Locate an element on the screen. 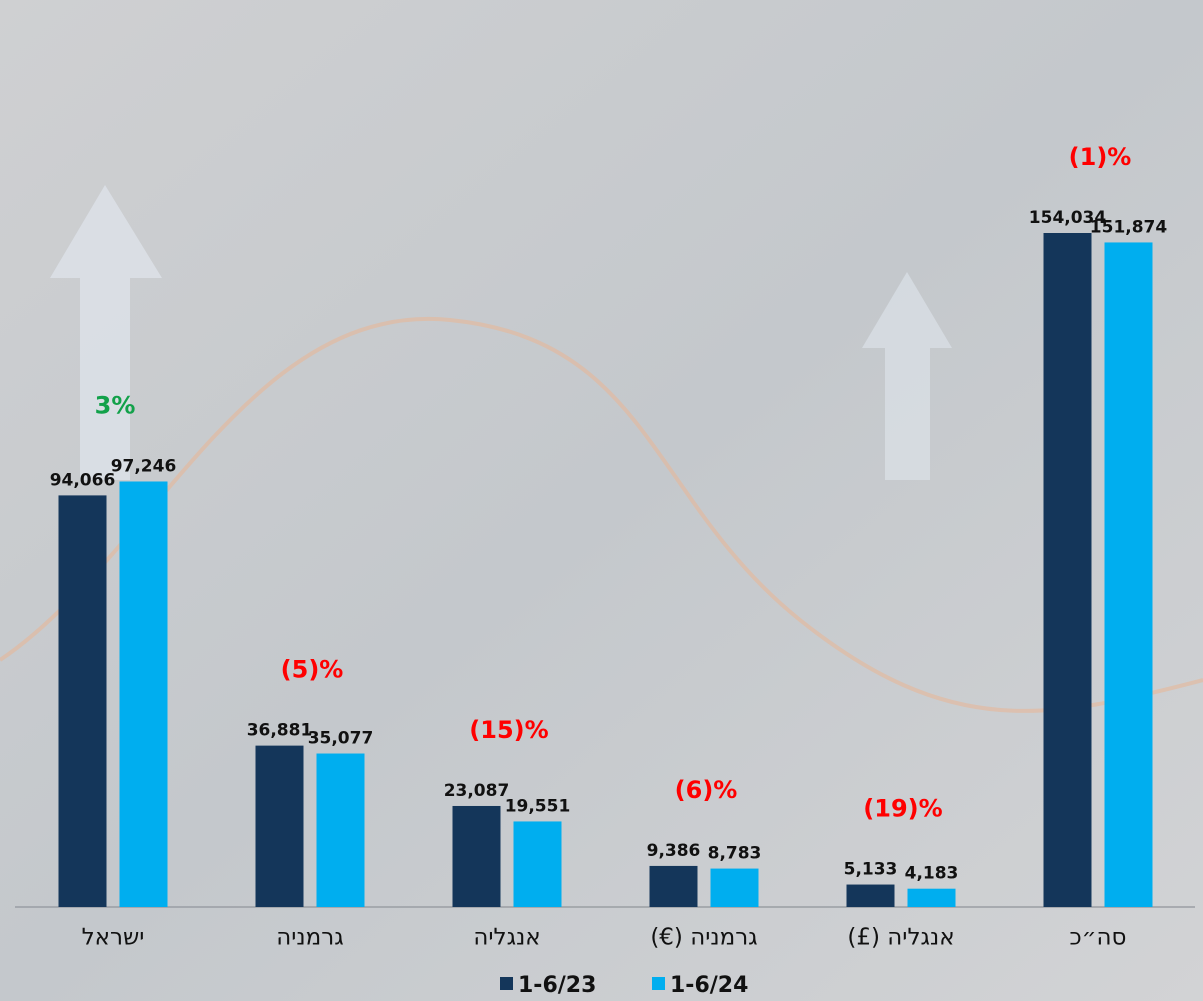  value-label: 9,386 is located at coordinates (674, 851).